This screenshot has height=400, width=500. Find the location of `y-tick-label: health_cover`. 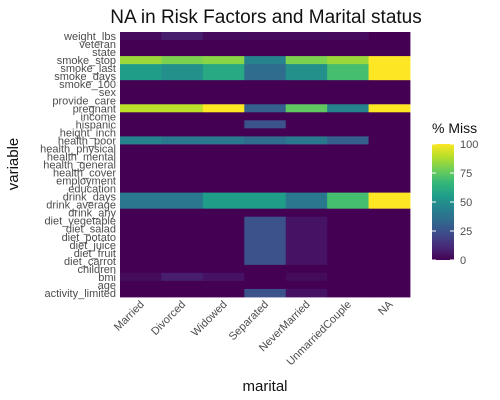

y-tick-label: health_cover is located at coordinates (84, 174).